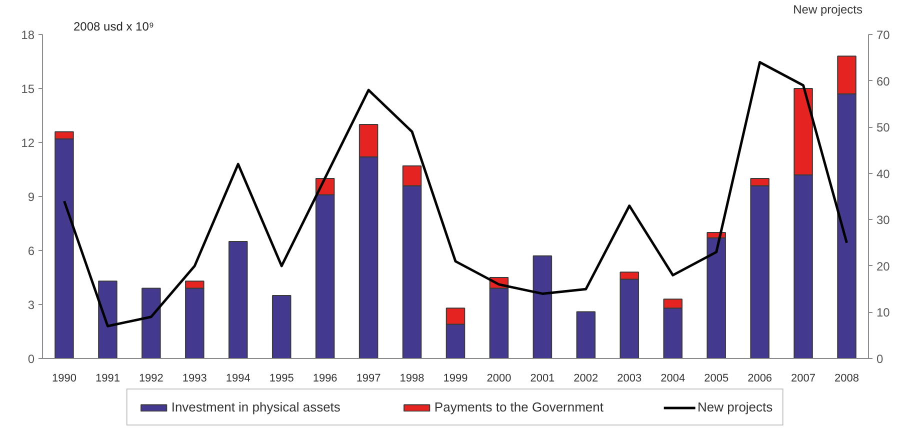 The height and width of the screenshot is (436, 897). I want to click on x-tick-label: 1996, so click(325, 378).